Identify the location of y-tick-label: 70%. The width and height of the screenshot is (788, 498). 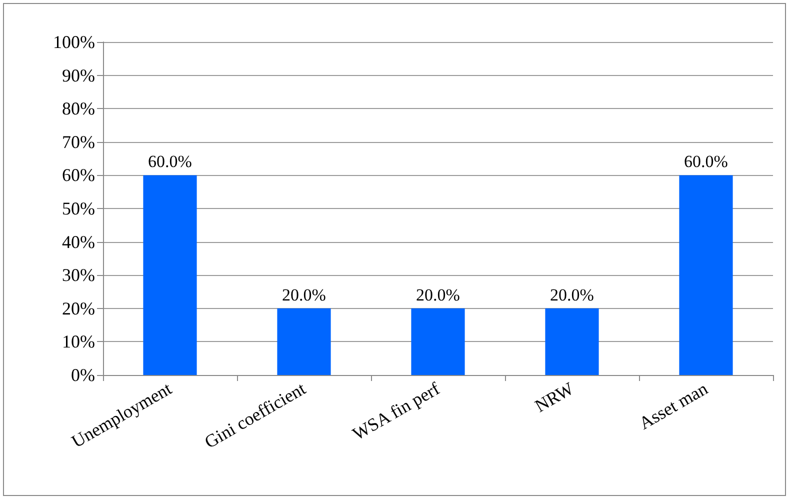
(78, 142).